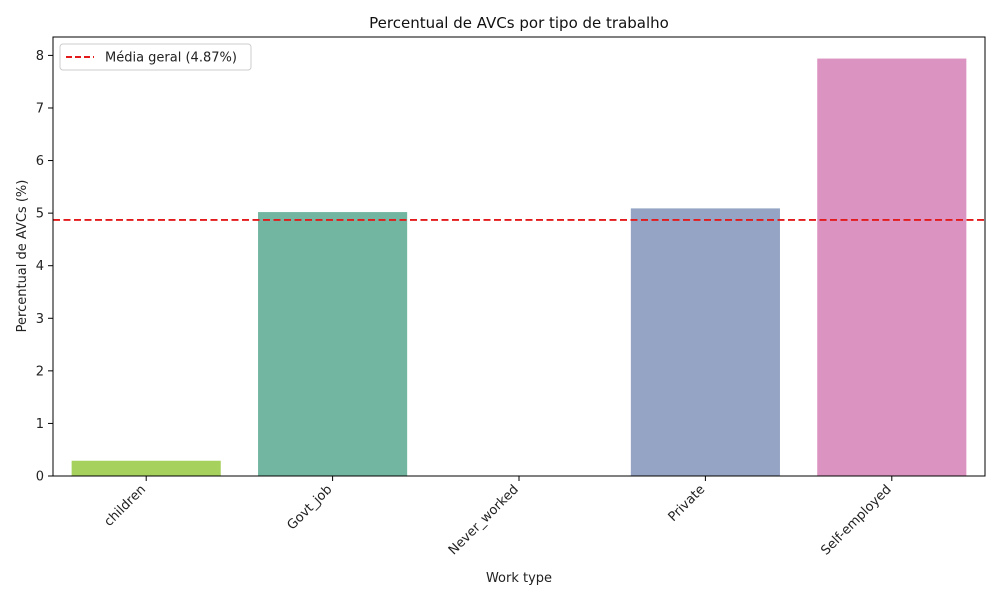 This screenshot has height=600, width=1000. I want to click on bar-private, so click(705, 342).